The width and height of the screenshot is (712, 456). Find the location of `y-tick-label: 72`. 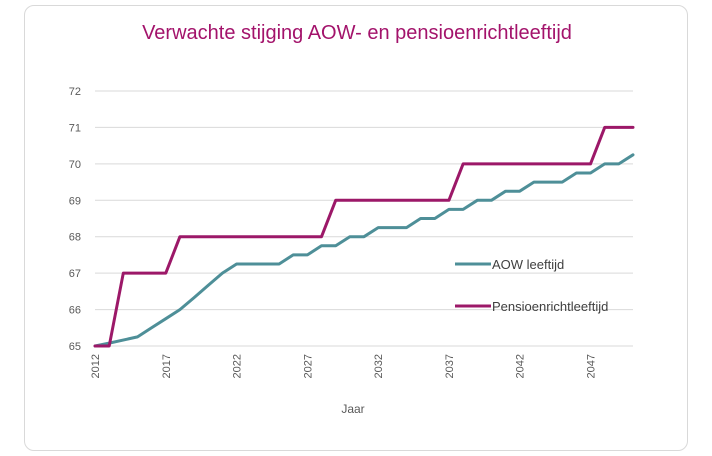

y-tick-label: 72 is located at coordinates (75, 92).